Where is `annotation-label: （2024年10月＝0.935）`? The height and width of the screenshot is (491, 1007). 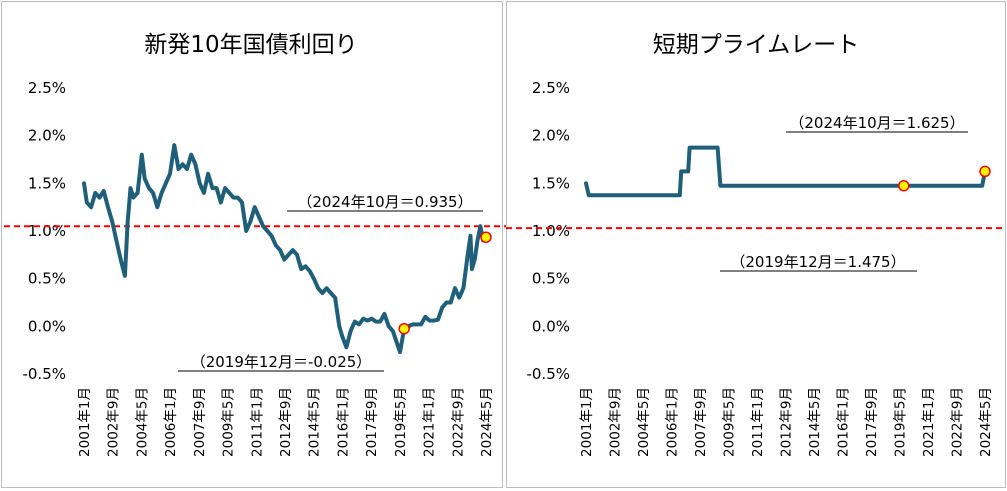 annotation-label: （2024年10月＝0.935） is located at coordinates (384, 202).